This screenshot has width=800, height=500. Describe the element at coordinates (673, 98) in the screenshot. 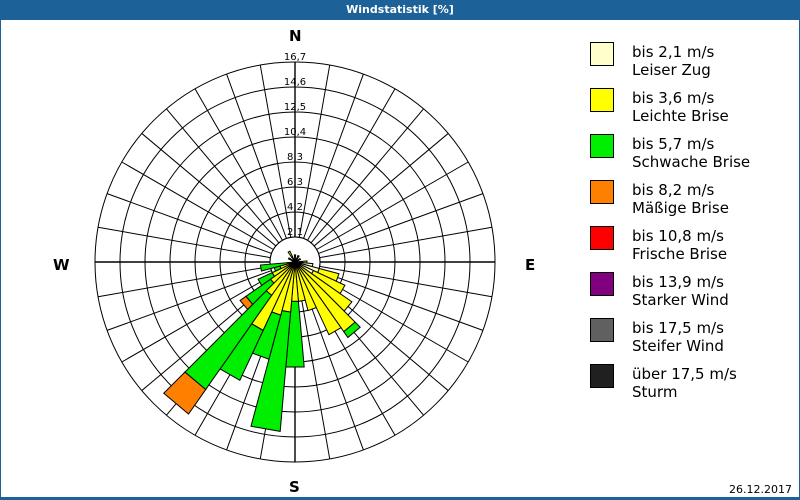

I see `legend-range: bis 3,6 m/s` at that location.